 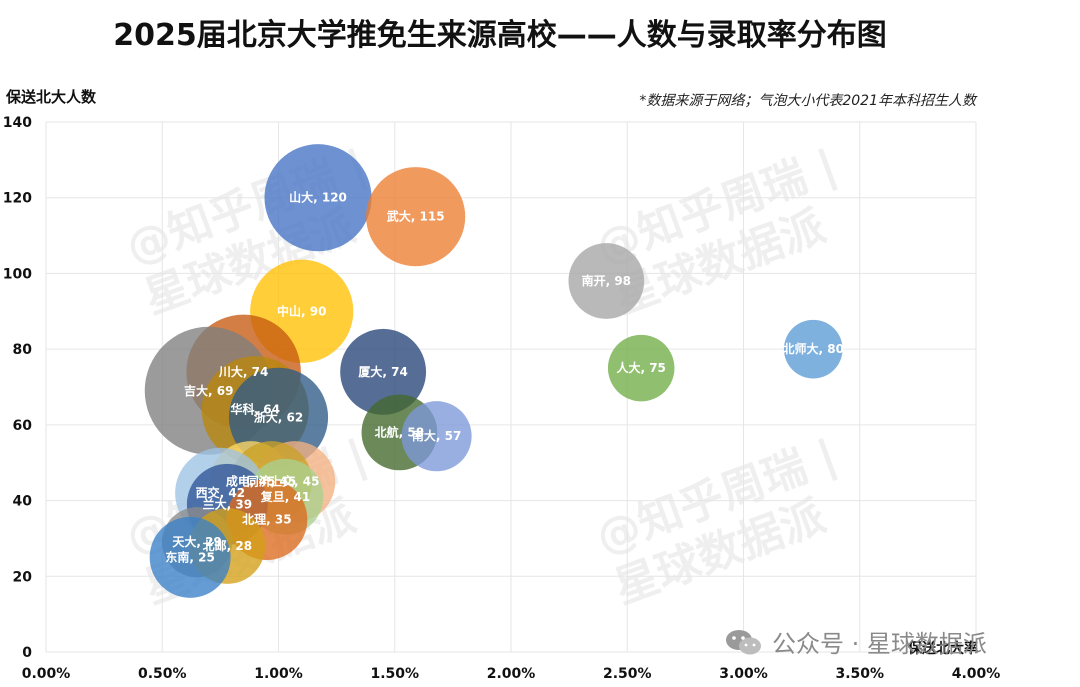 I want to click on chart-title: 2025届北京大学推免生来源高校——人数与录取率分布图, so click(x=500, y=35).